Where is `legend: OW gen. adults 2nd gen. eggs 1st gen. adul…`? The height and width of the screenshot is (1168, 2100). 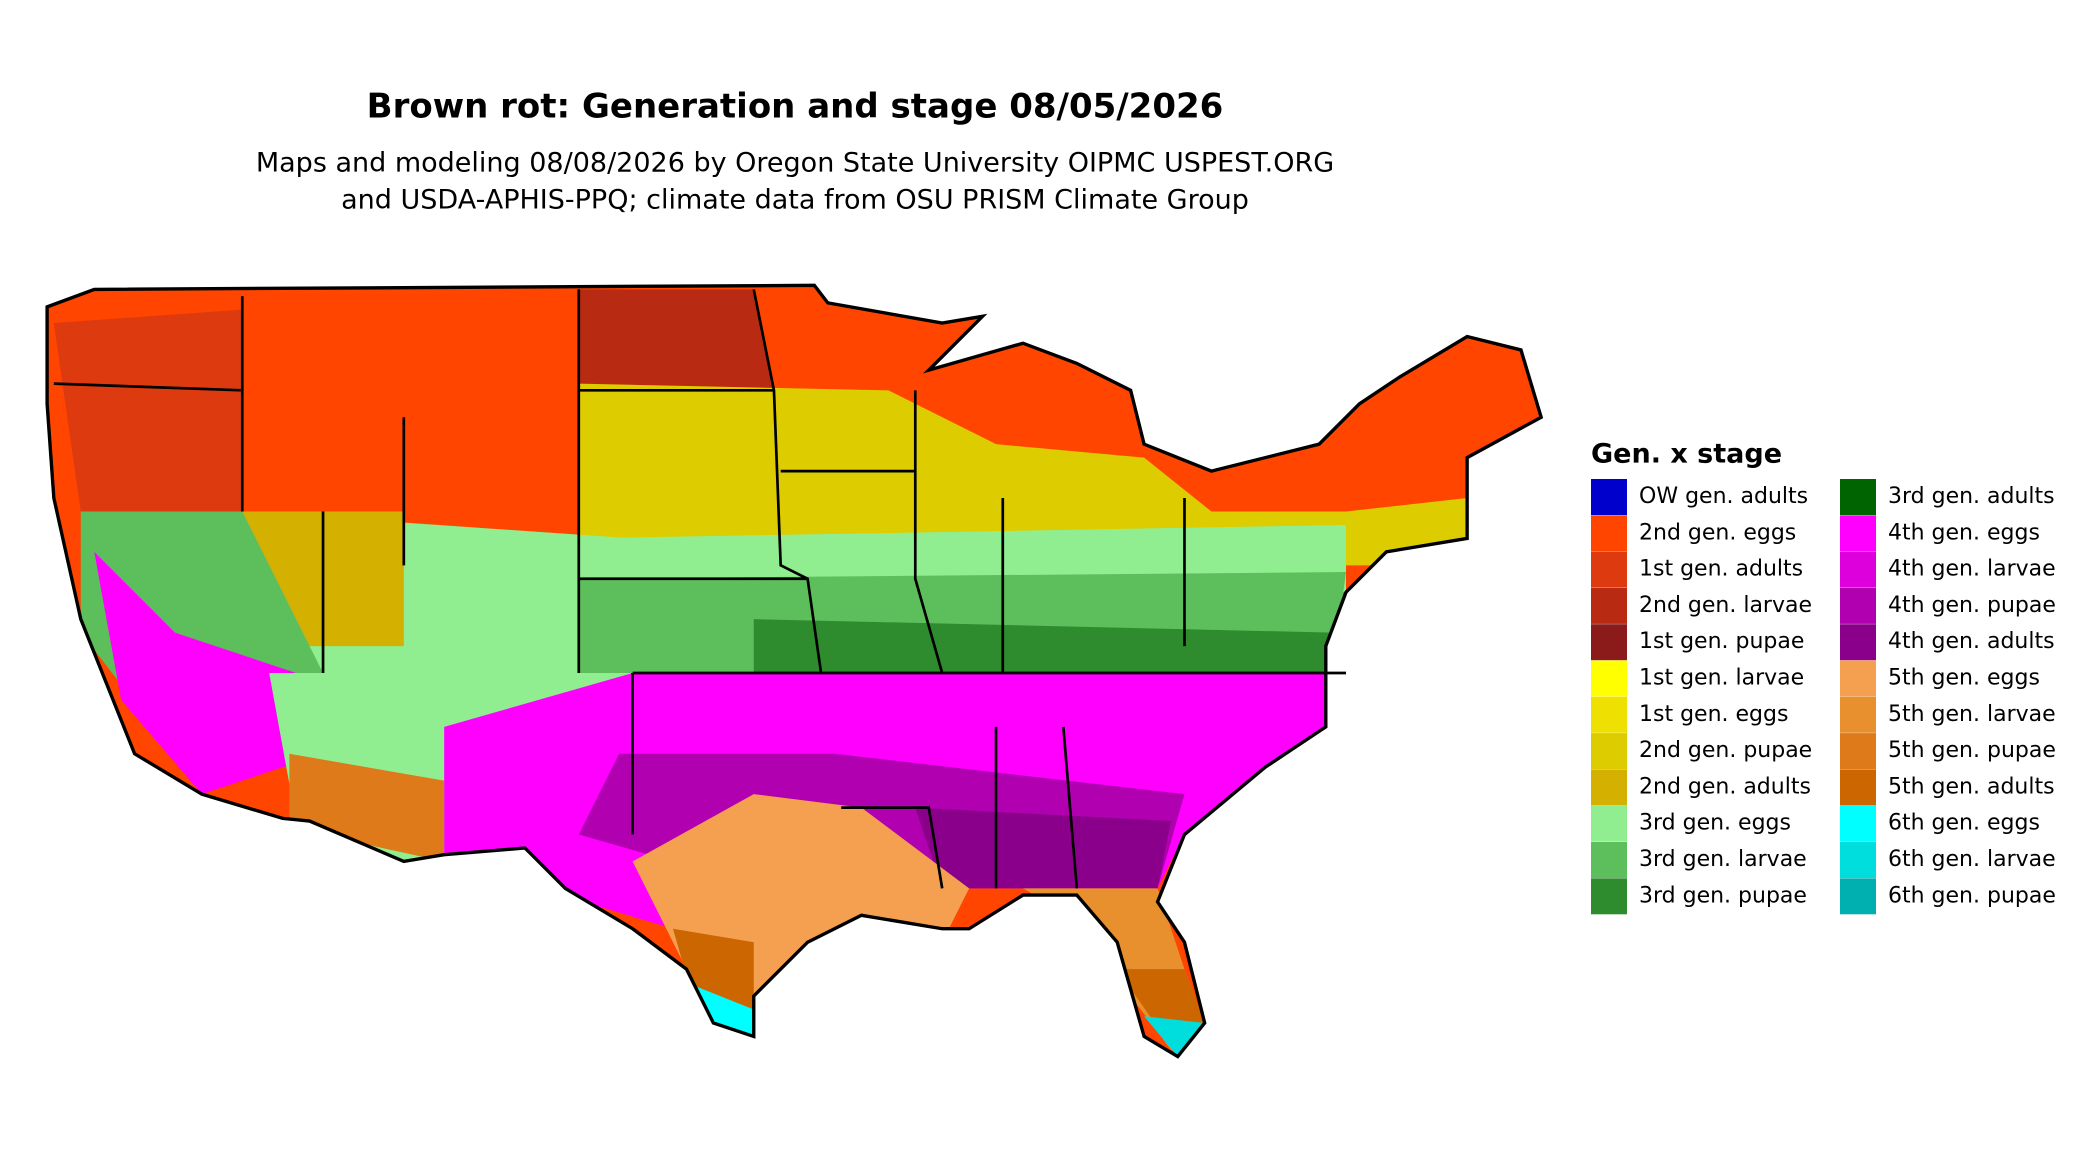
legend: OW gen. adults 2nd gen. eggs 1st gen. adul… is located at coordinates (1823, 697).